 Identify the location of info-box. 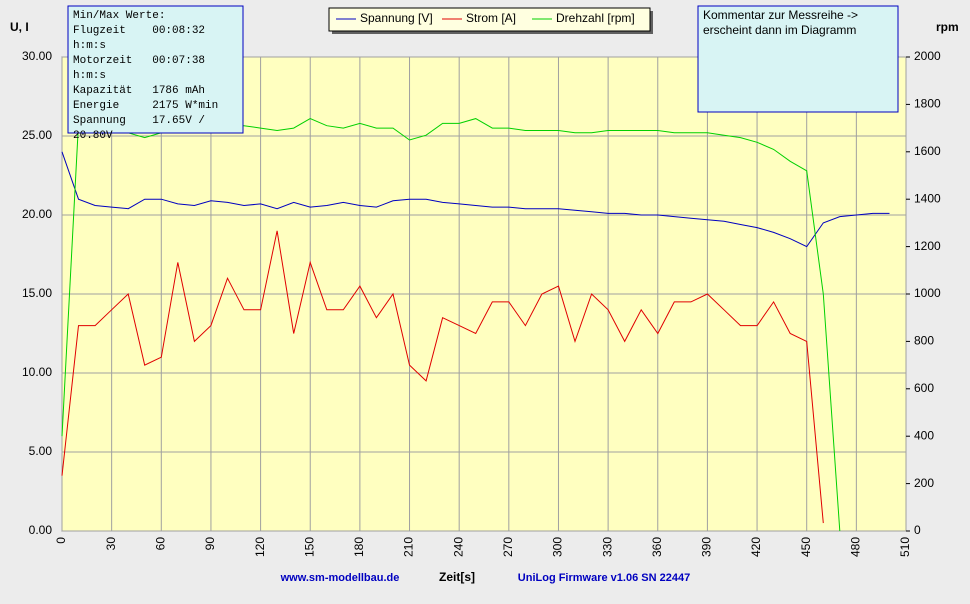
(155, 69).